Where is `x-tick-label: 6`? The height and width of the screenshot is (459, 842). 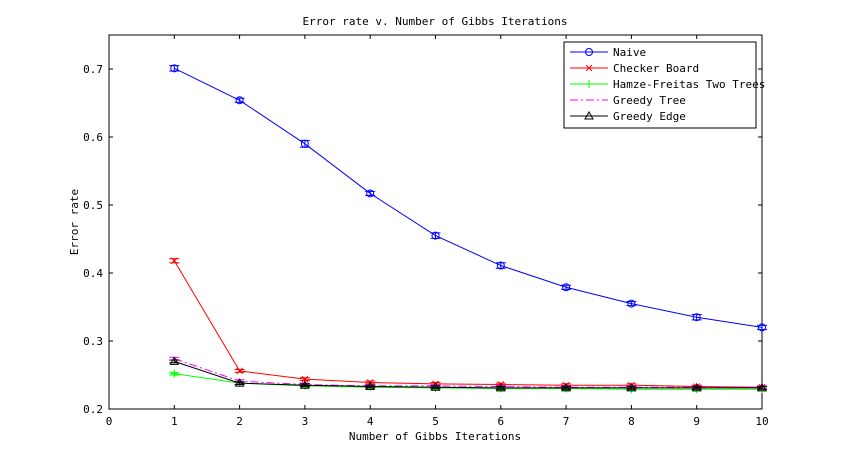
x-tick-label: 6 is located at coordinates (500, 421).